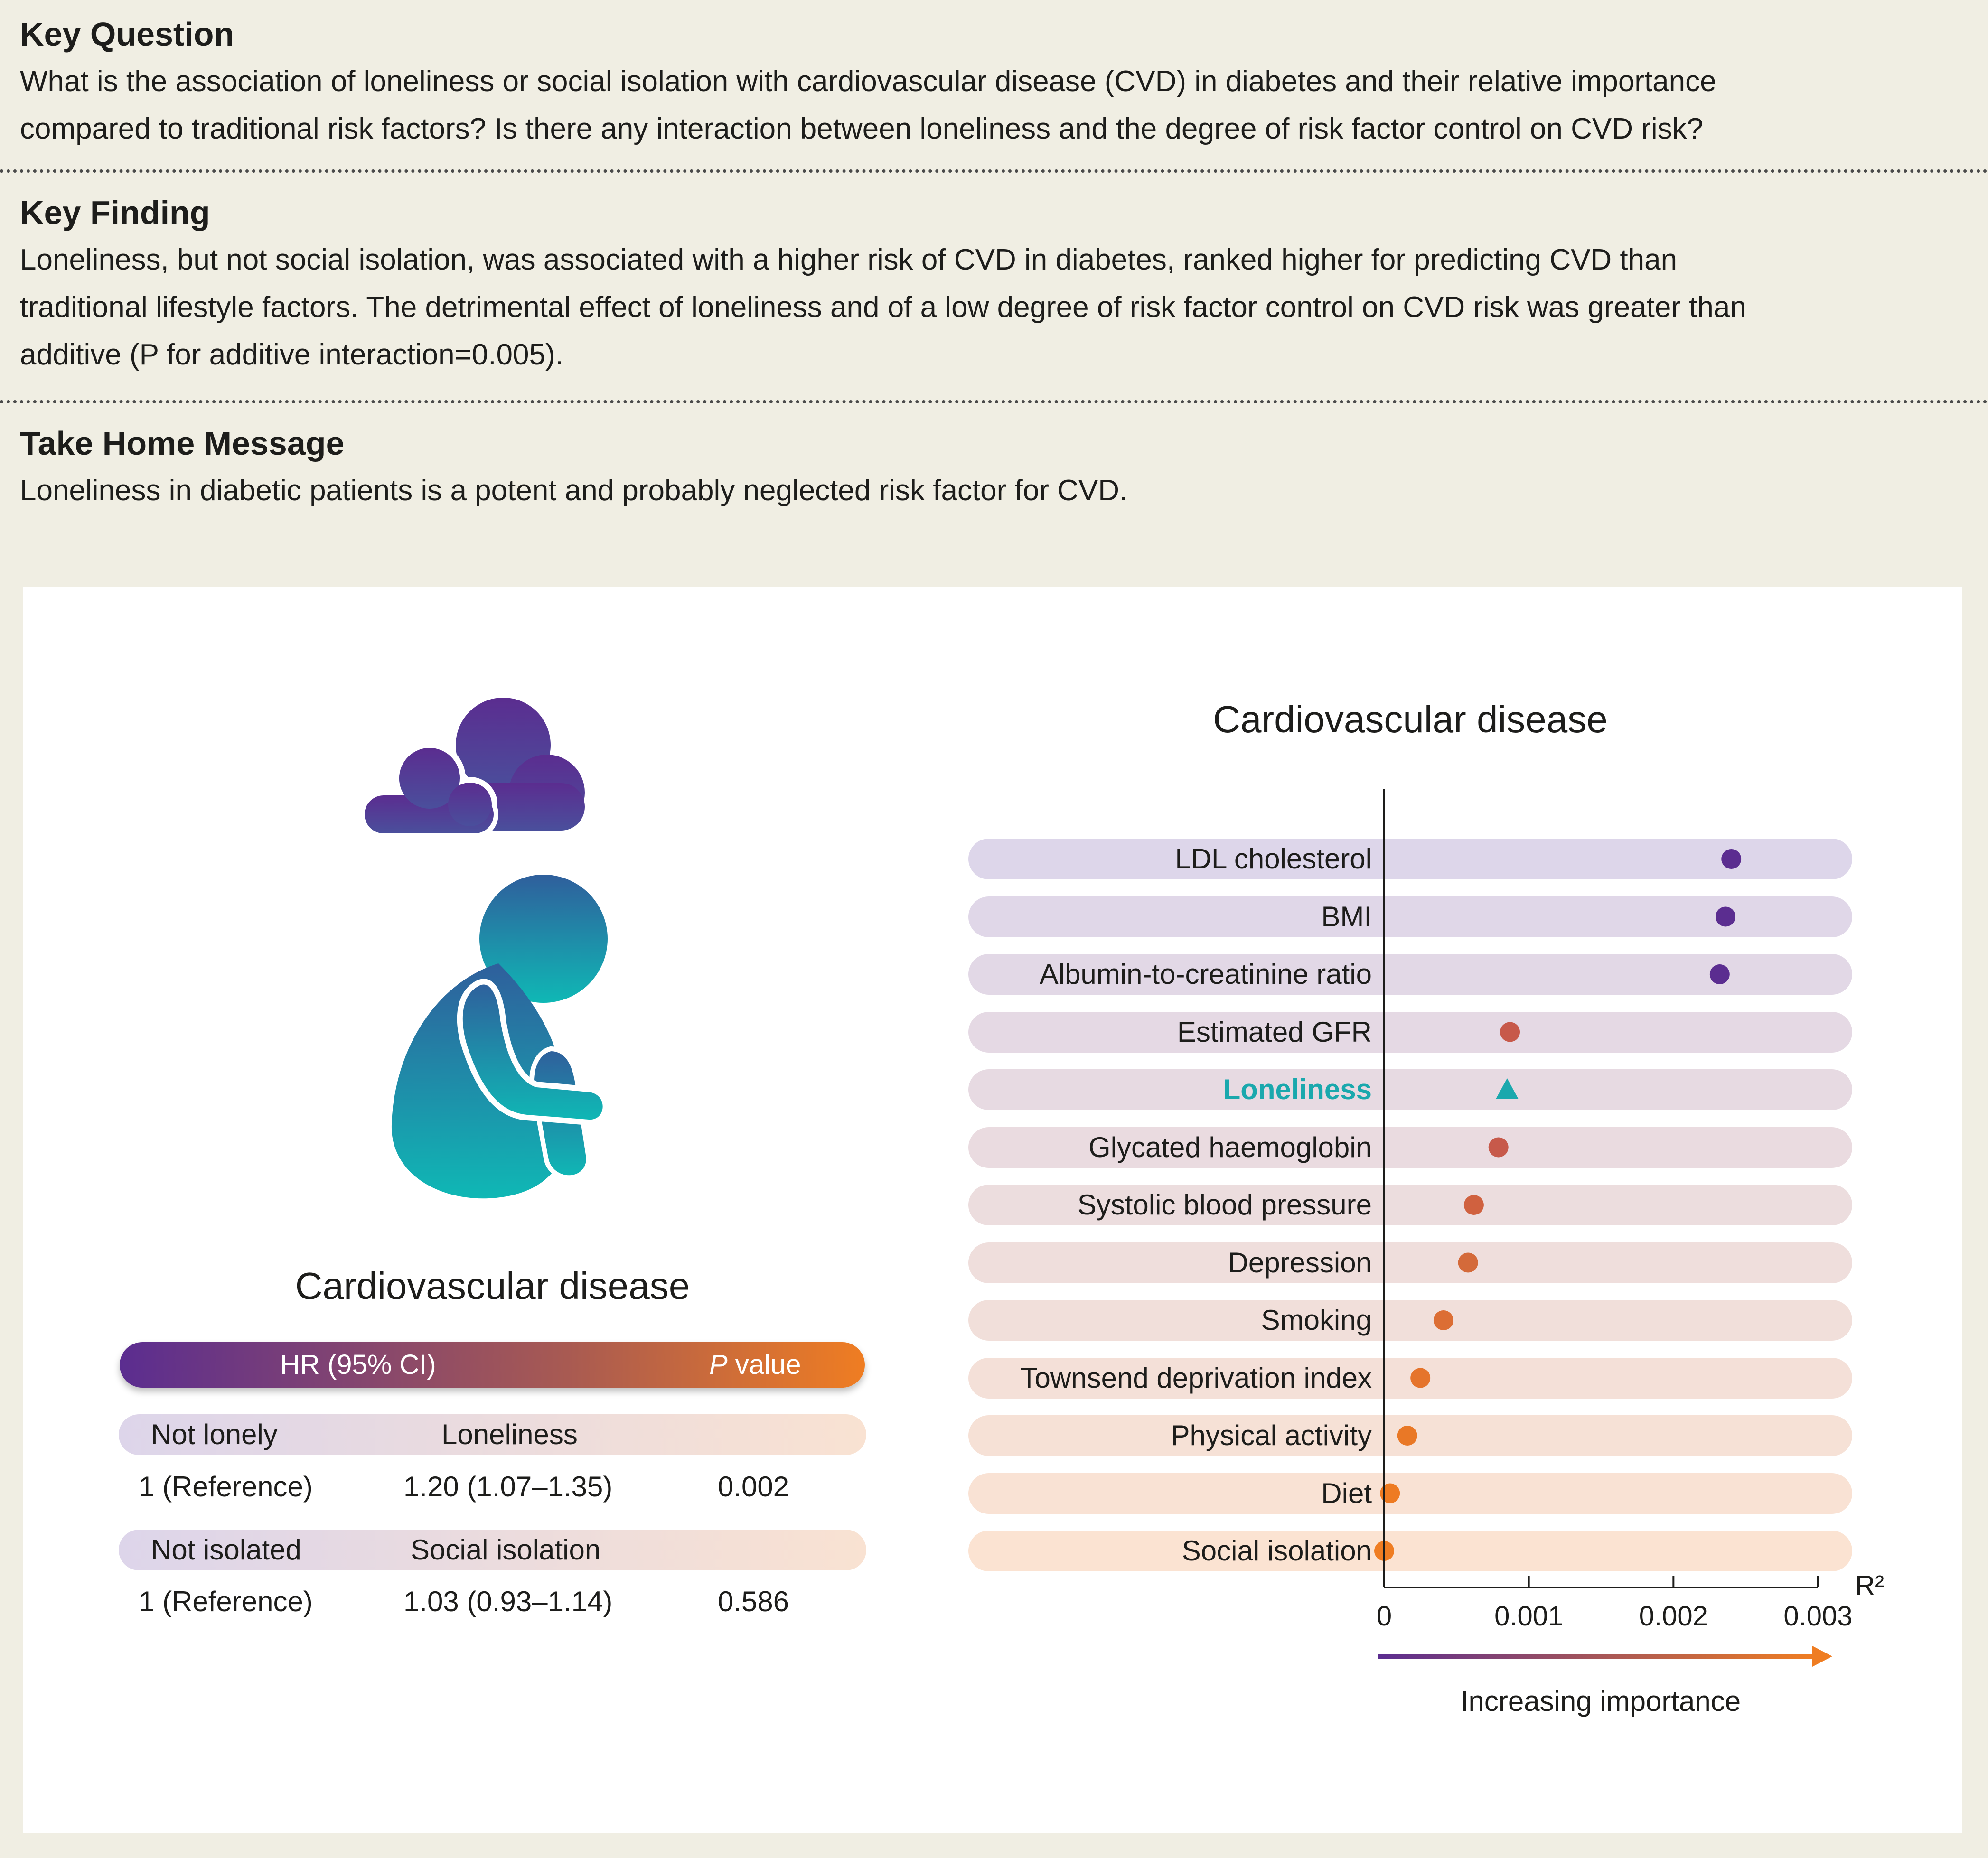 This screenshot has height=1858, width=1988. What do you see at coordinates (1384, 1616) in the screenshot?
I see `x-tick-label: 0` at bounding box center [1384, 1616].